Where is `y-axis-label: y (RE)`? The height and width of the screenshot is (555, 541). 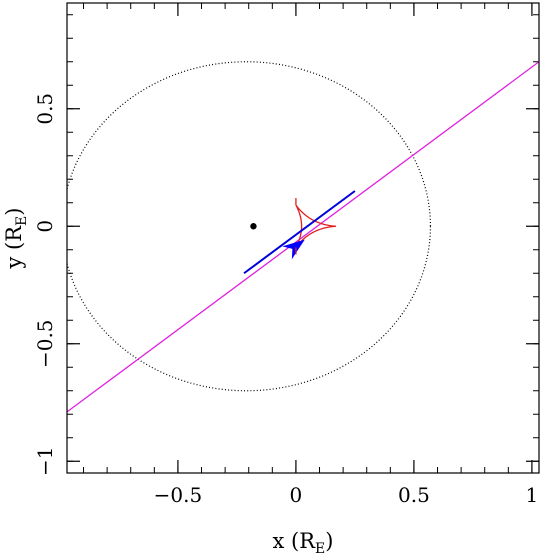
y-axis-label: y (RE) is located at coordinates (16, 239).